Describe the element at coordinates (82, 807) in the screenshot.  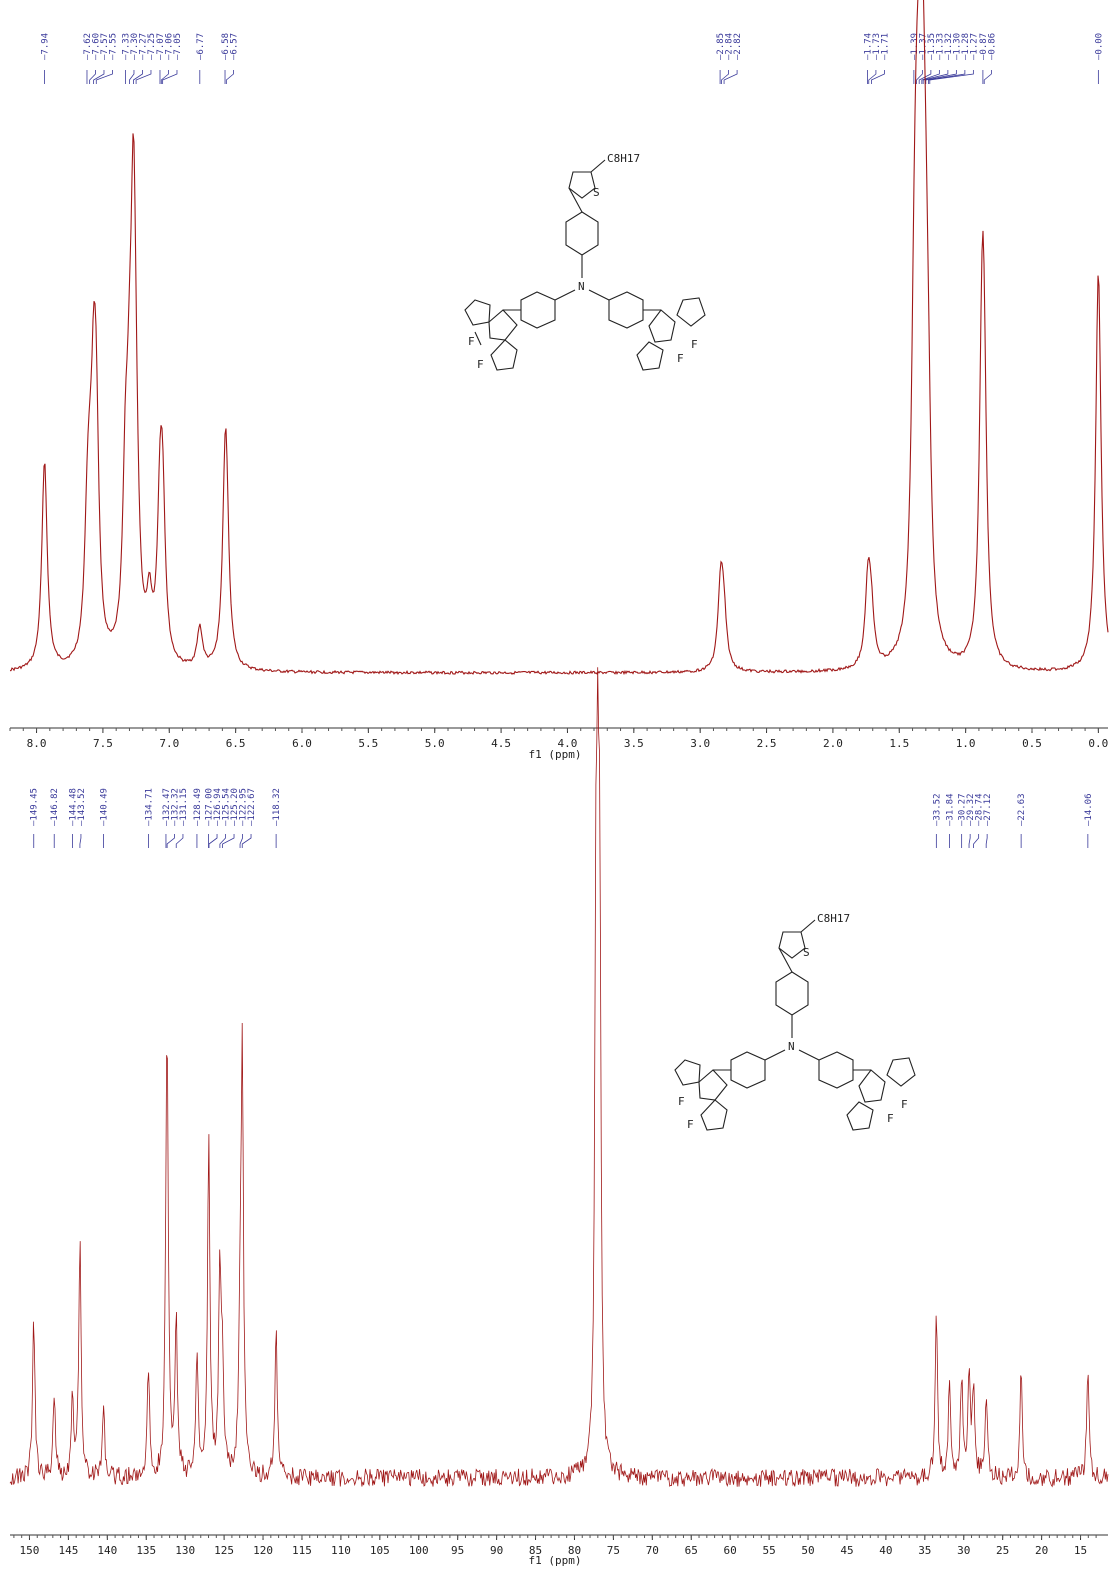
I see `c-peak-label: —143.52` at that location.